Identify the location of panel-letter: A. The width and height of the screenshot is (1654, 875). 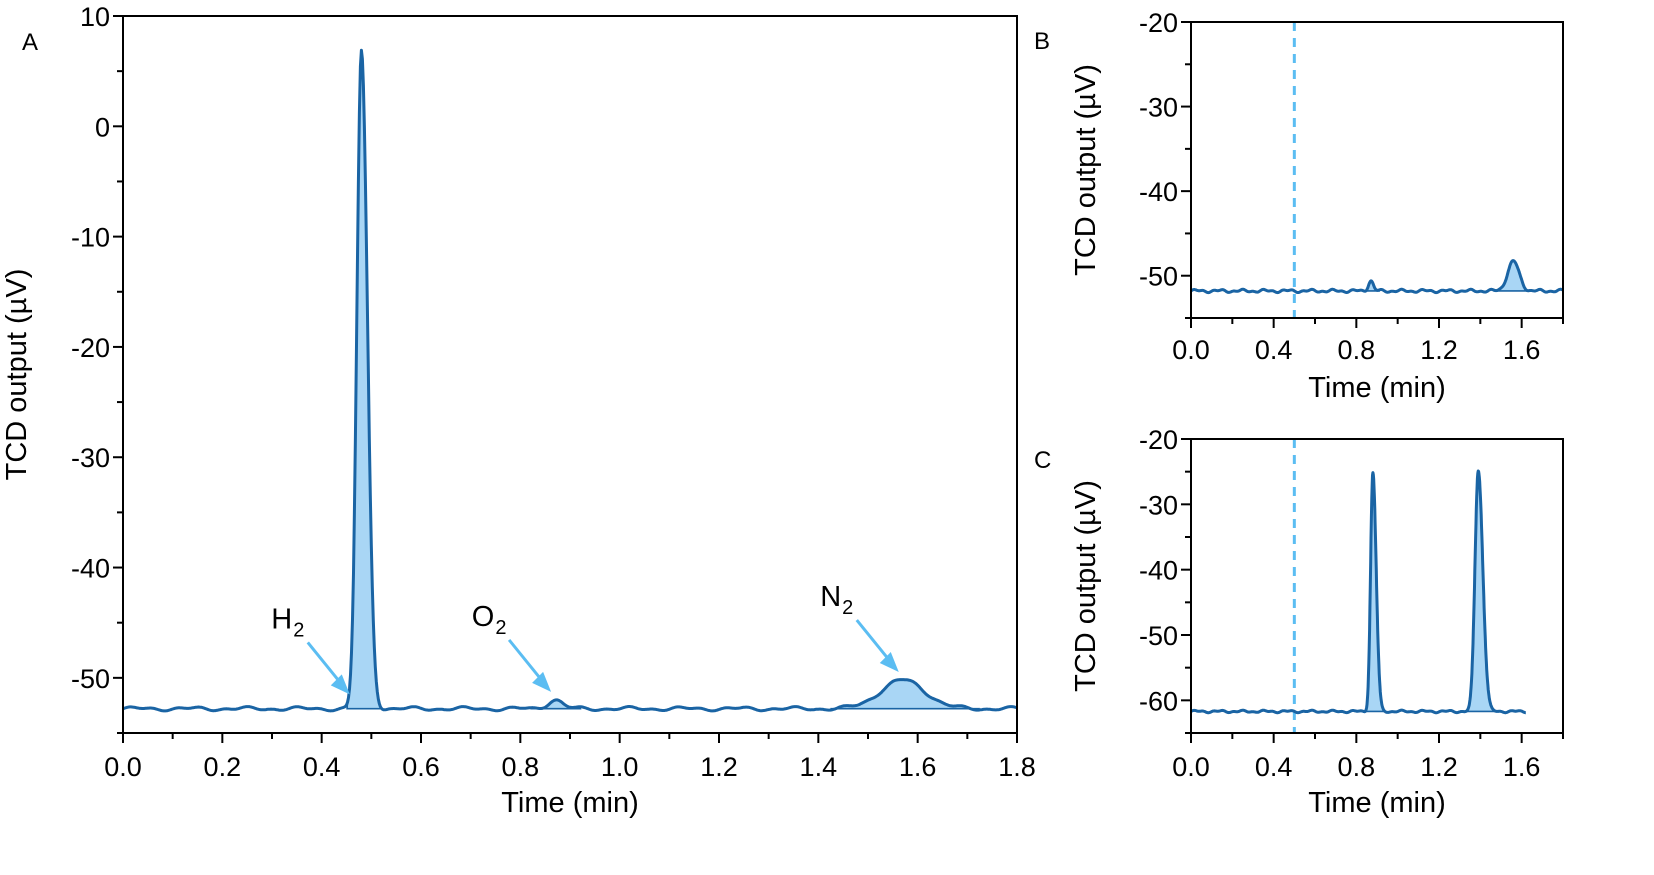
(30, 42).